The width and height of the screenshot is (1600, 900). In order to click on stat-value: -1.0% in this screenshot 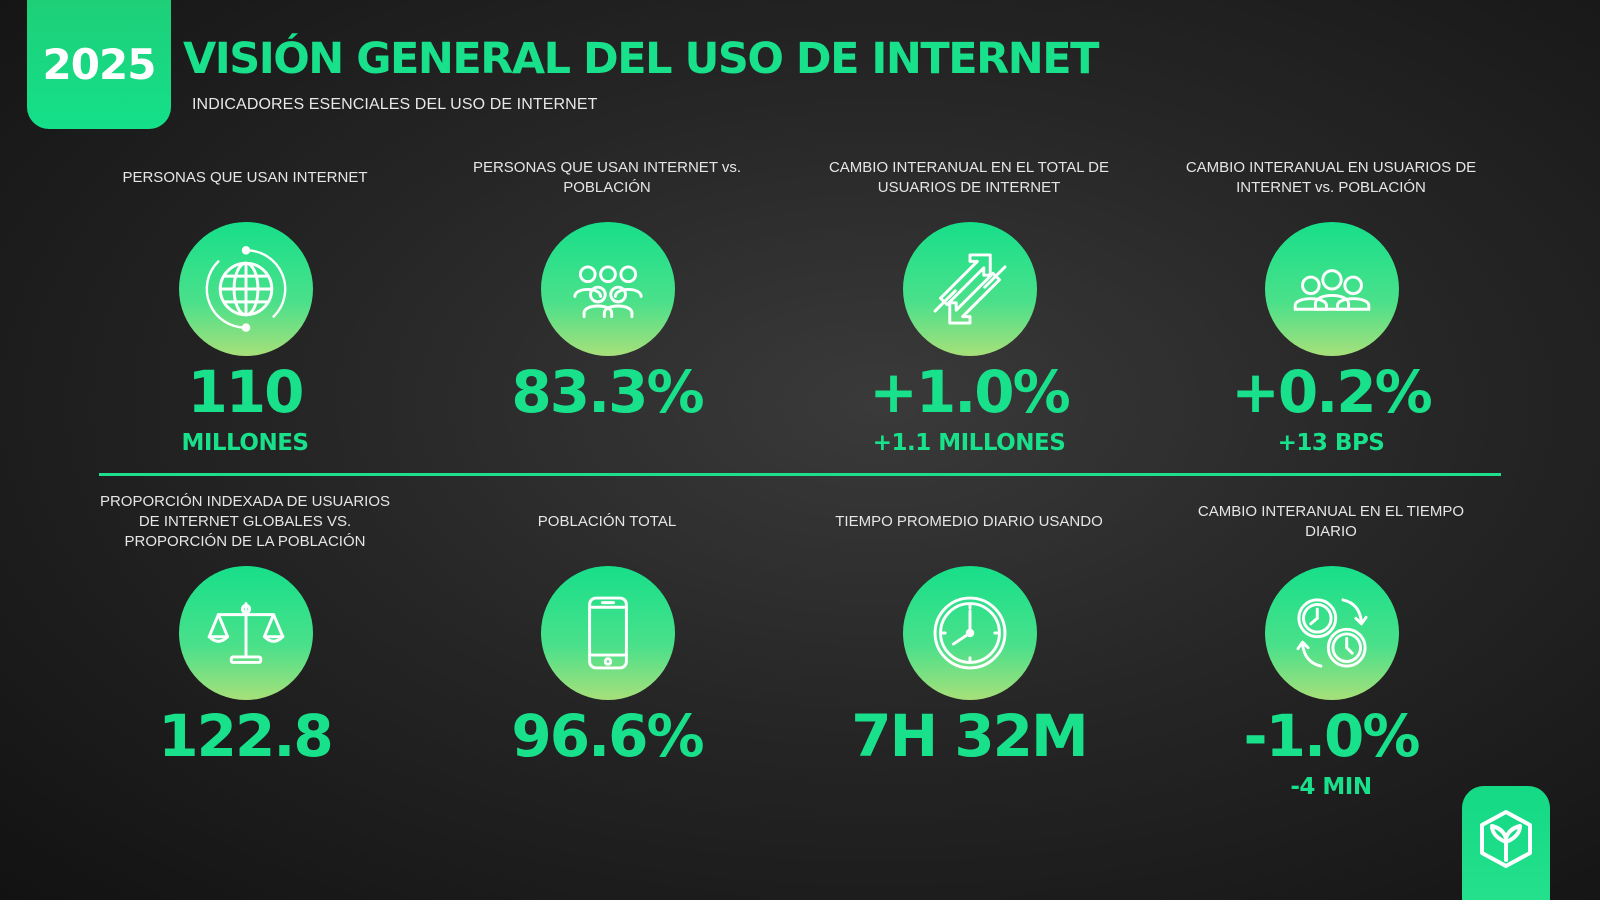, I will do `click(1332, 736)`.